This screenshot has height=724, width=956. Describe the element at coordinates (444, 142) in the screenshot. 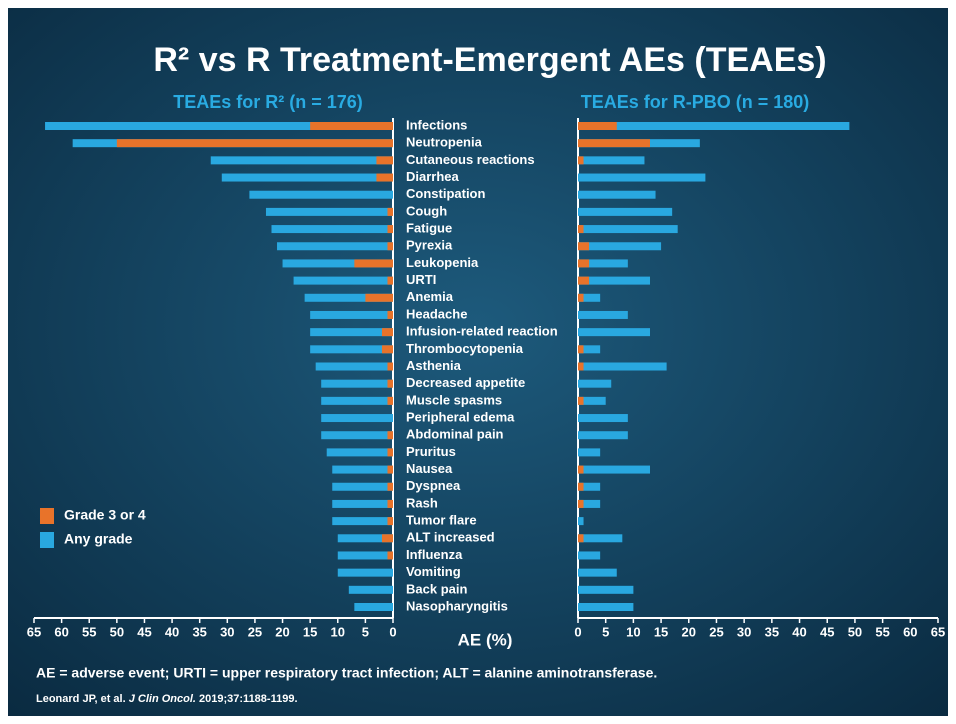

I see `category-label: Neutropenia` at that location.